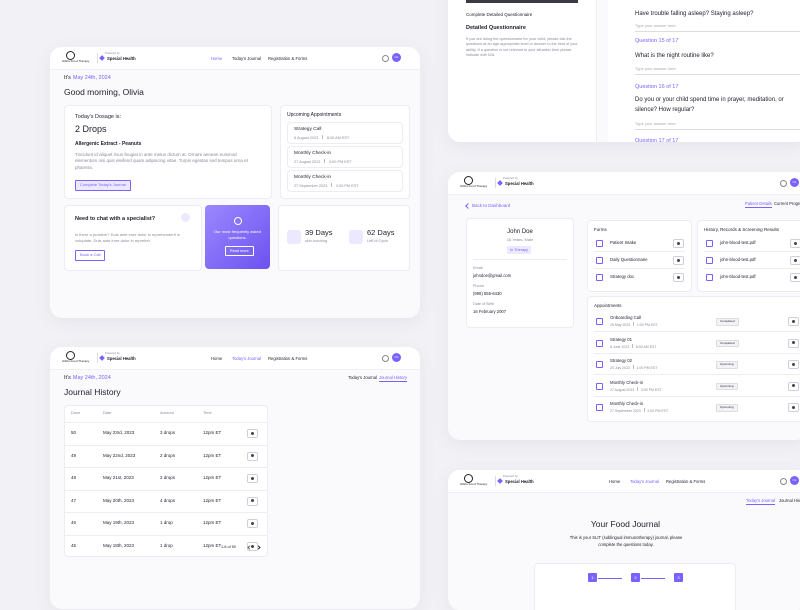  Describe the element at coordinates (499, 14) in the screenshot. I see `questionnaire-link: Complete Detailed Questionnaire` at that location.